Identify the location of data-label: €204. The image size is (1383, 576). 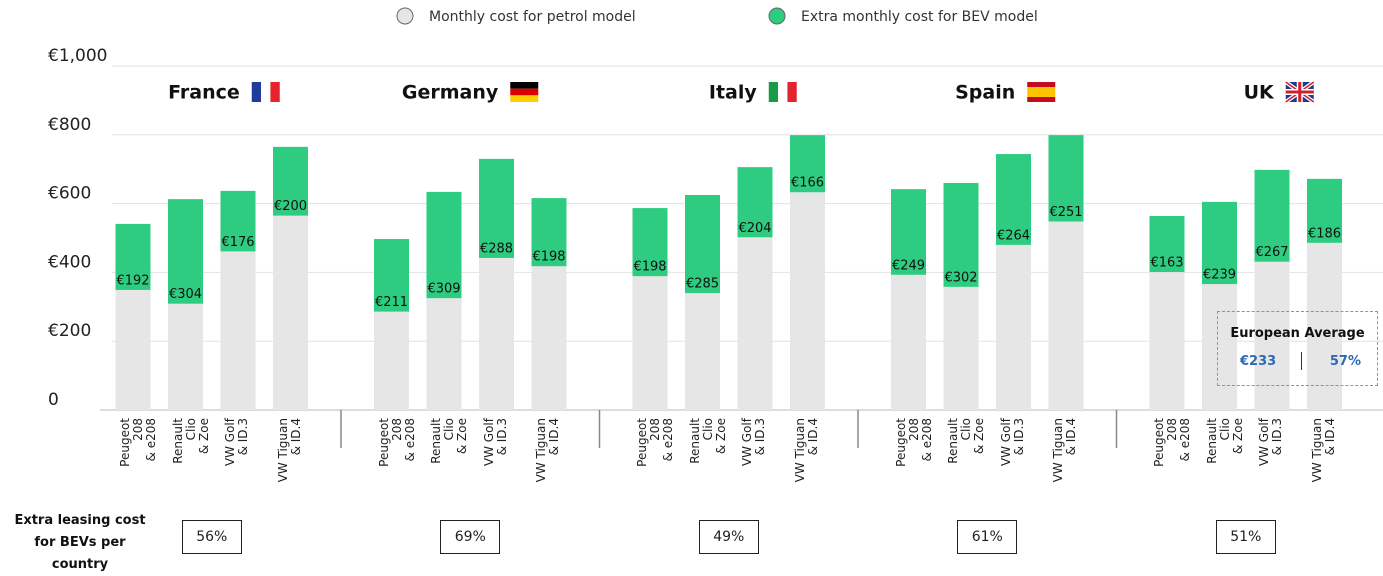
(754, 228).